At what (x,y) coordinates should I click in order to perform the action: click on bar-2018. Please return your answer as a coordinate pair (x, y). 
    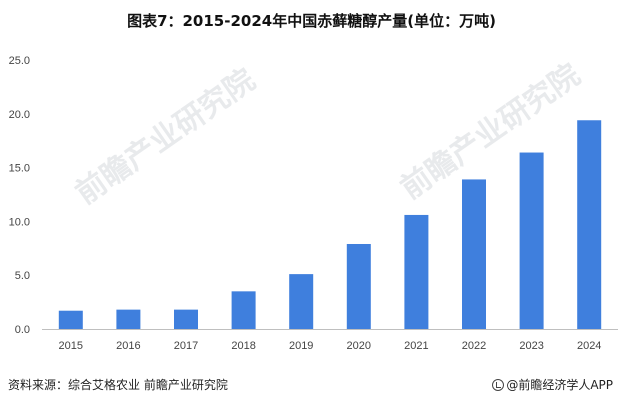
    Looking at the image, I should click on (243, 310).